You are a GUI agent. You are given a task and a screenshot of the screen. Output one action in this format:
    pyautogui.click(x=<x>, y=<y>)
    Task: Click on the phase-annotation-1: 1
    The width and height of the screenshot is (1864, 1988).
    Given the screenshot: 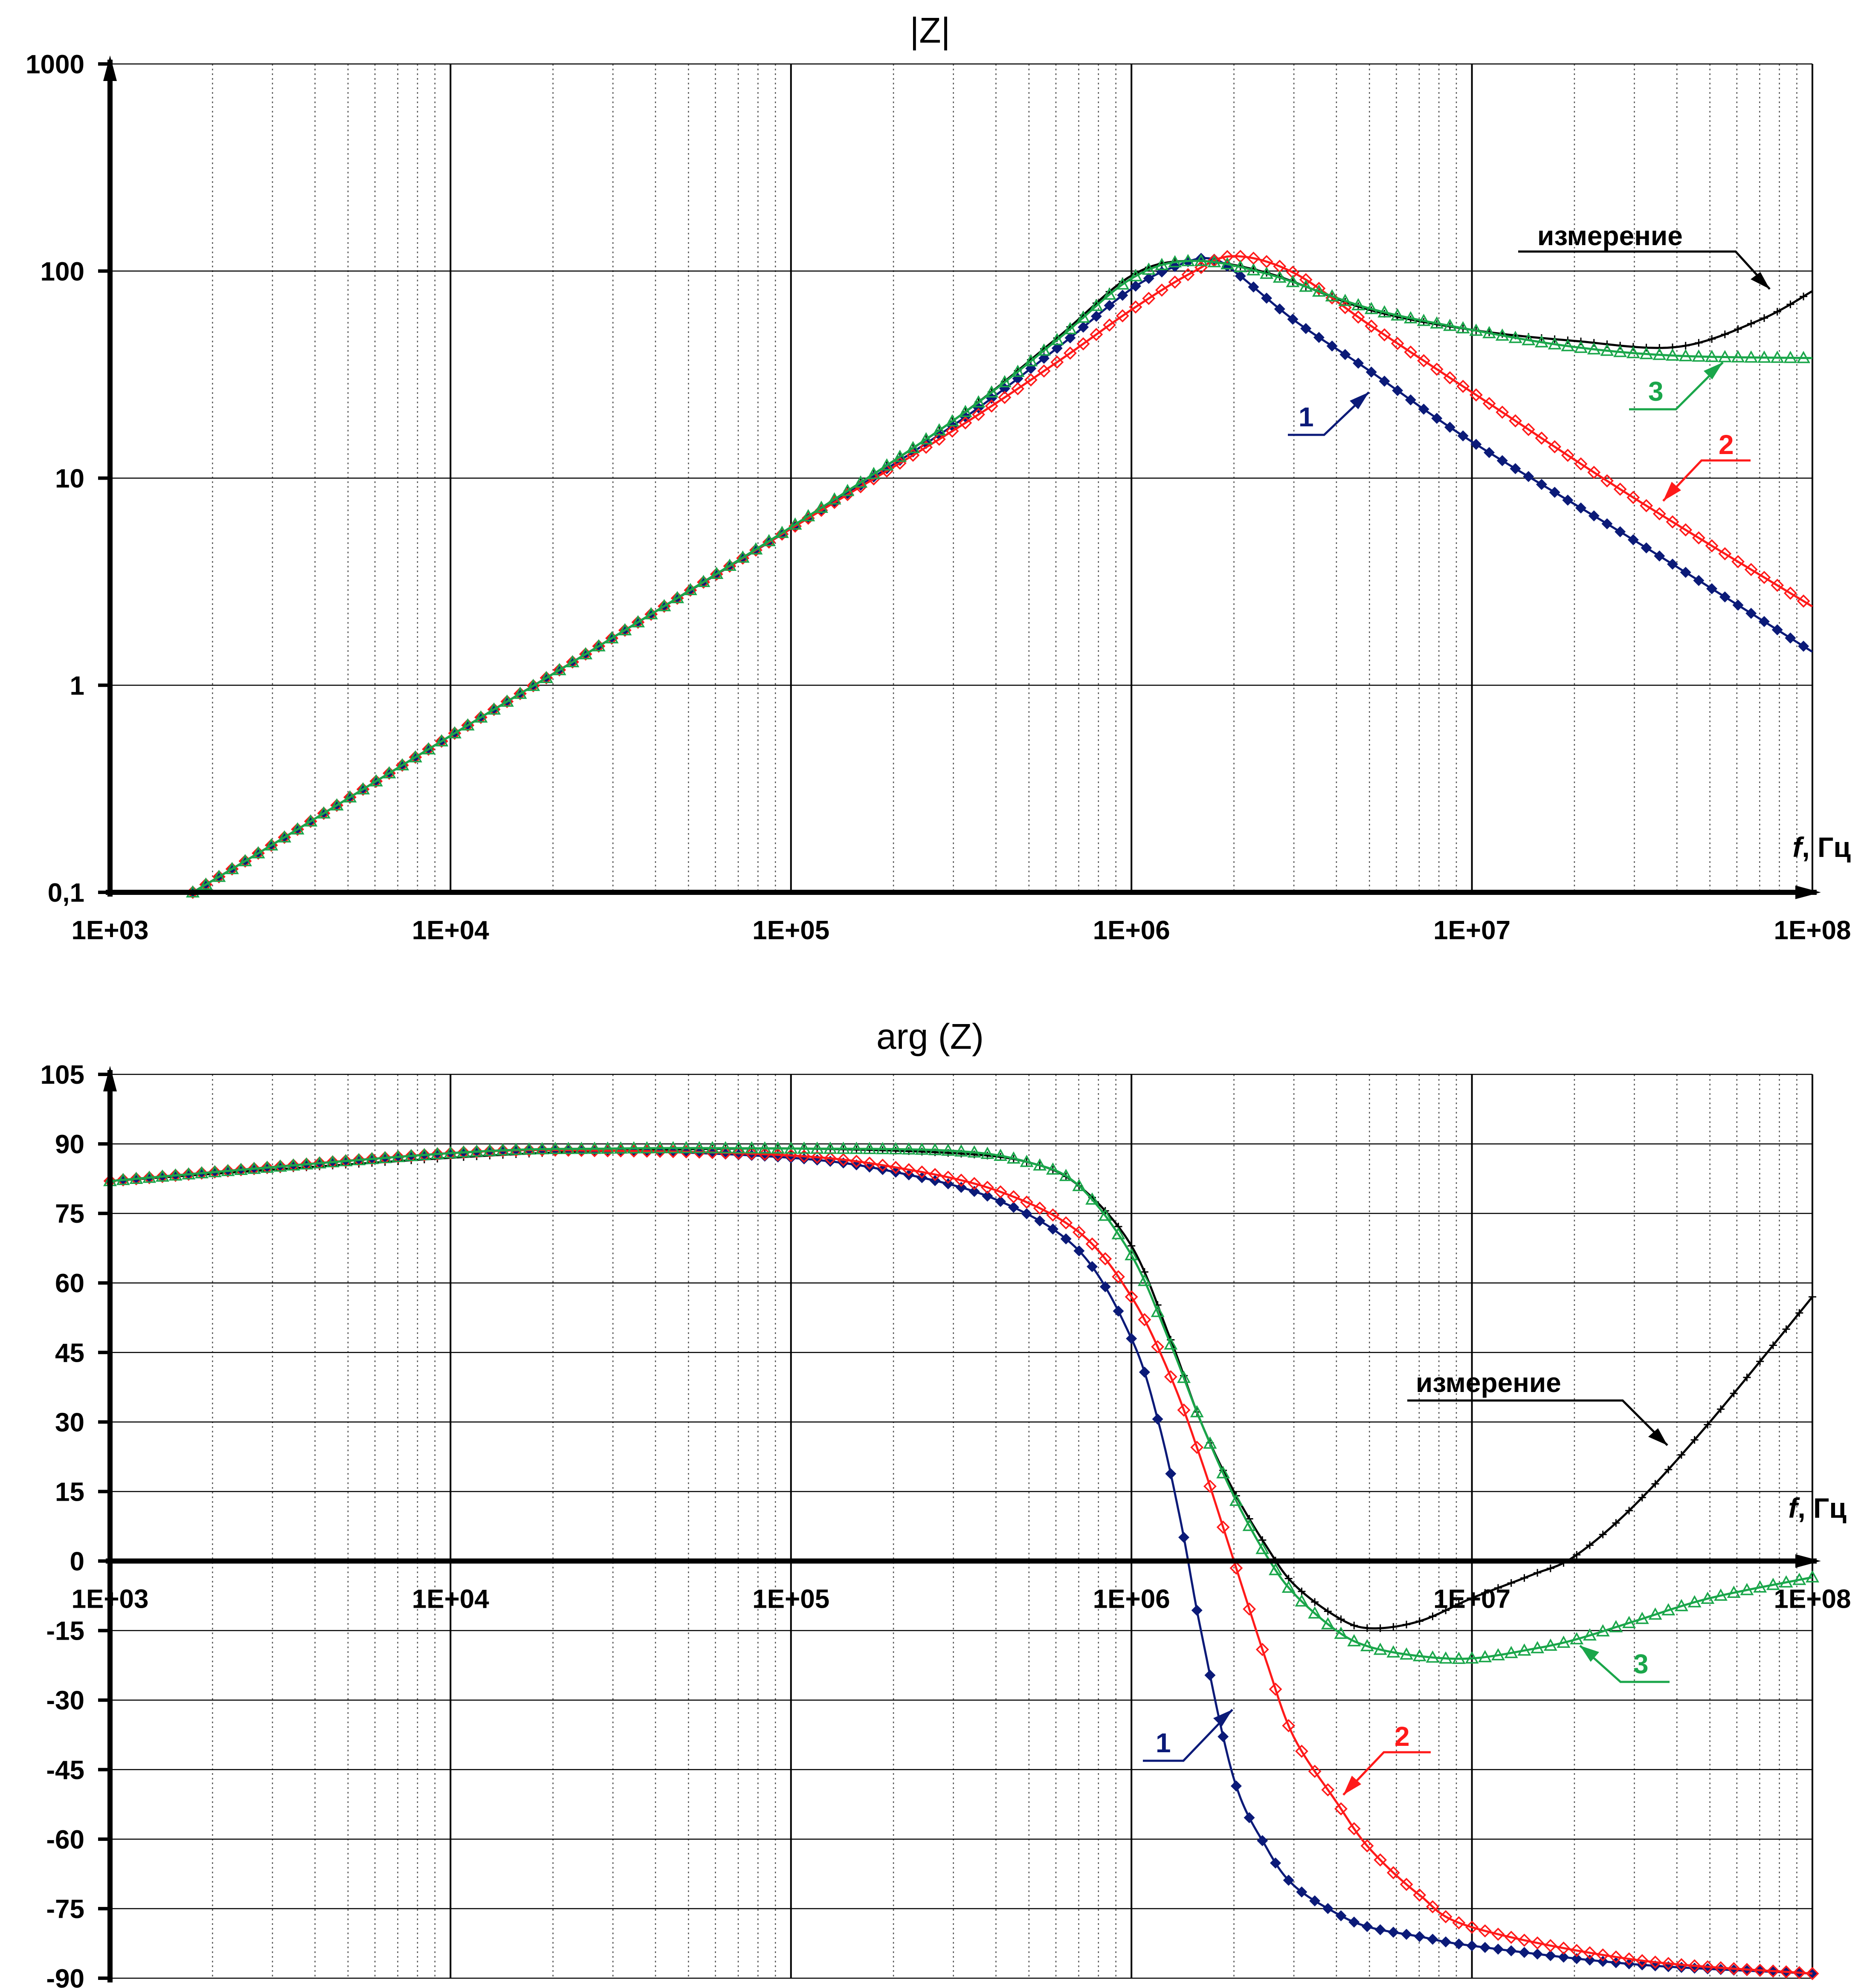 What is the action you would take?
    pyautogui.click(x=1188, y=1735)
    